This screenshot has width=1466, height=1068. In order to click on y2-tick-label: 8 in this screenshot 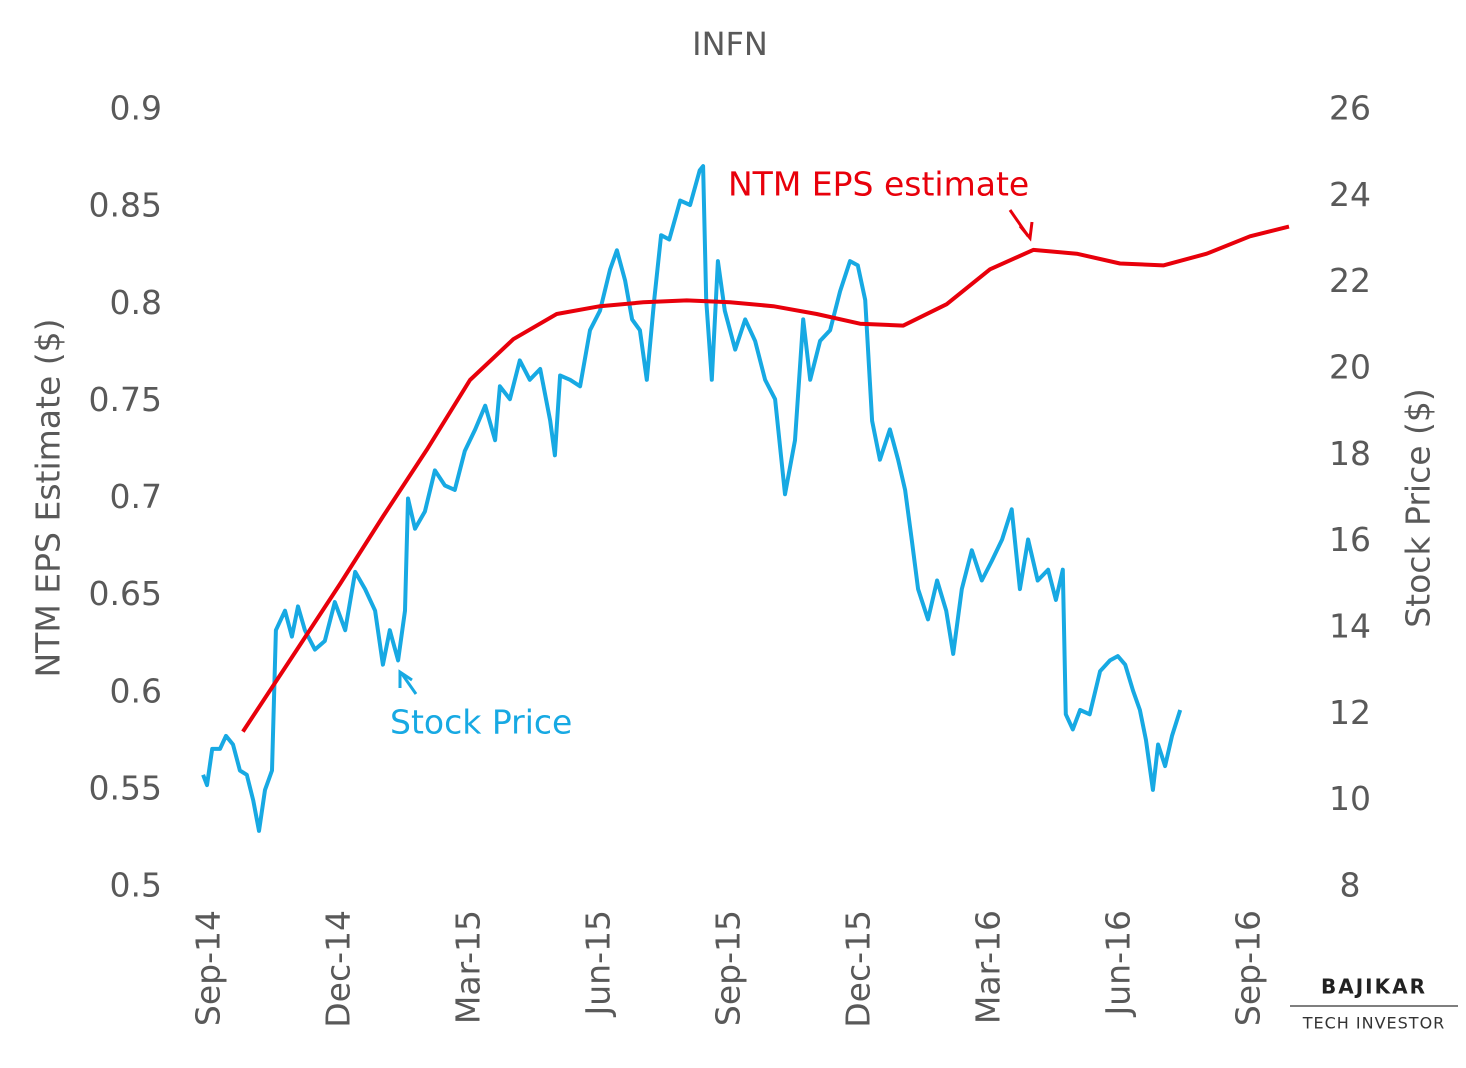, I will do `click(1350, 885)`.